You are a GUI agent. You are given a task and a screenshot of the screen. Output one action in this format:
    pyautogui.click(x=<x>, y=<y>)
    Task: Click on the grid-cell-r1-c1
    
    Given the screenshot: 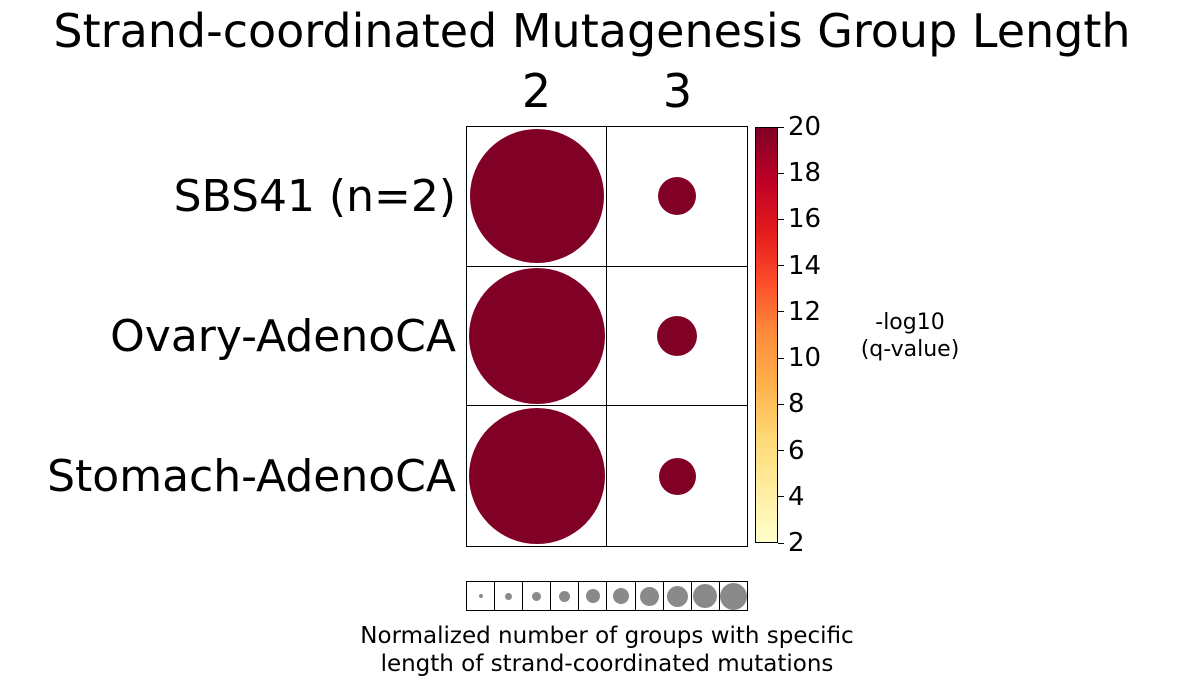 What is the action you would take?
    pyautogui.click(x=537, y=197)
    